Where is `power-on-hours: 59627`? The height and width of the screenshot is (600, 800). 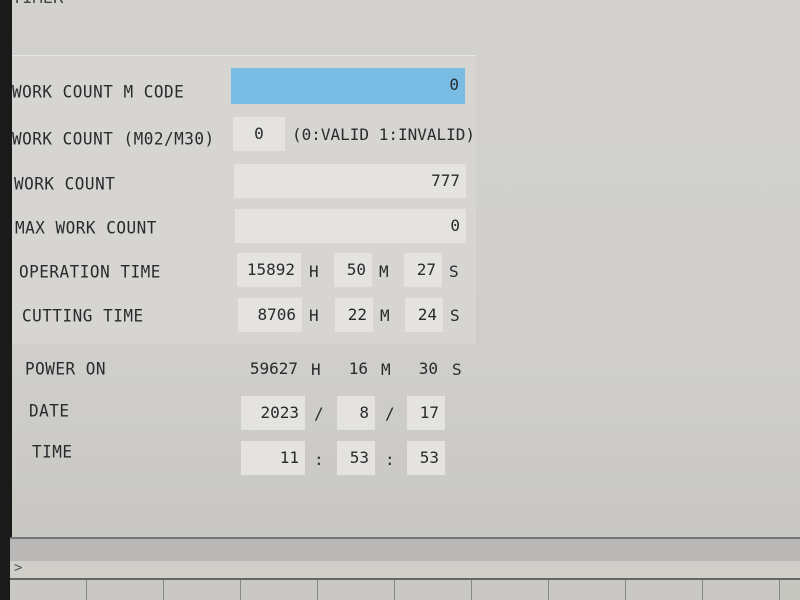 power-on-hours: 59627 is located at coordinates (273, 368).